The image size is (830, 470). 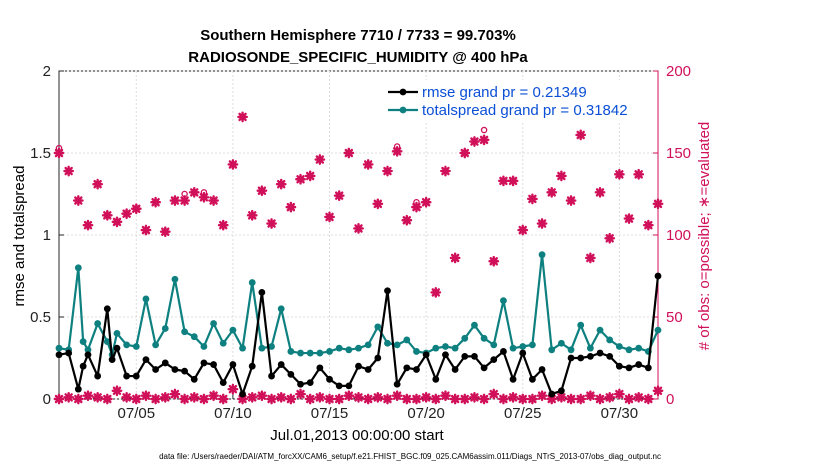 What do you see at coordinates (358, 57) in the screenshot?
I see `chart-title-line2: RADIOSONDE_SPECIFIC_HUMIDITY @ 400 hPa` at bounding box center [358, 57].